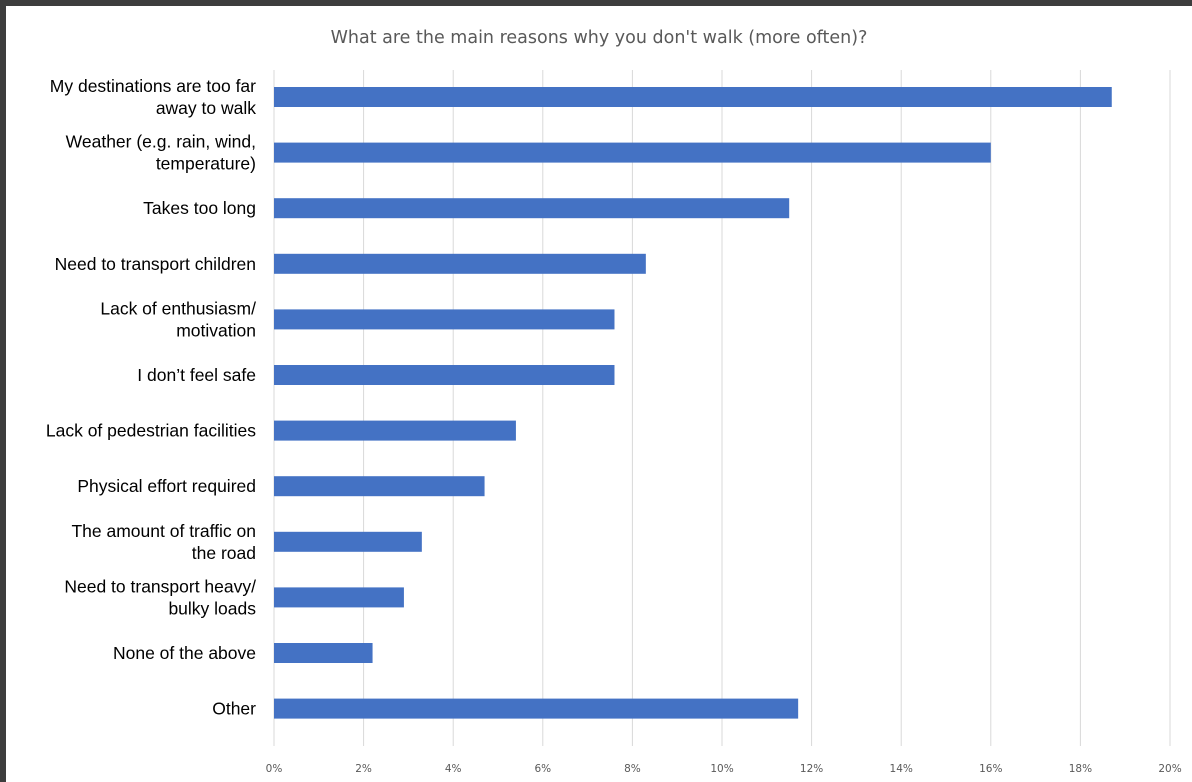  I want to click on category-label: Physical effort required, so click(166, 486).